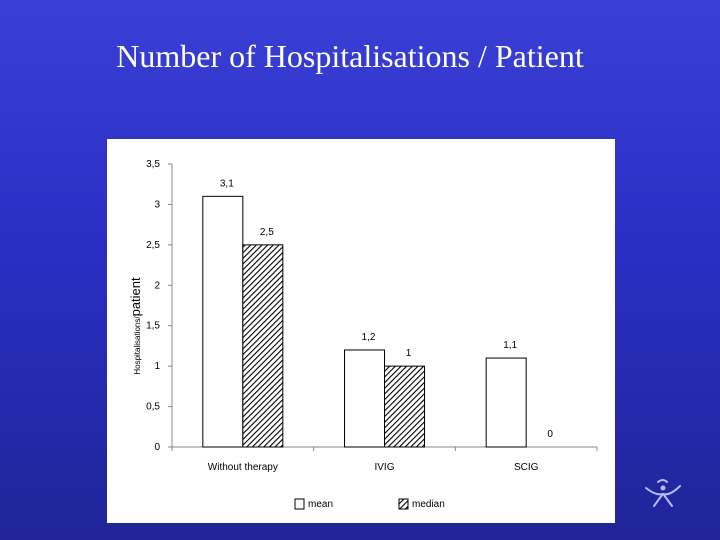  I want to click on y-tick-label: 3,5, so click(153, 164).